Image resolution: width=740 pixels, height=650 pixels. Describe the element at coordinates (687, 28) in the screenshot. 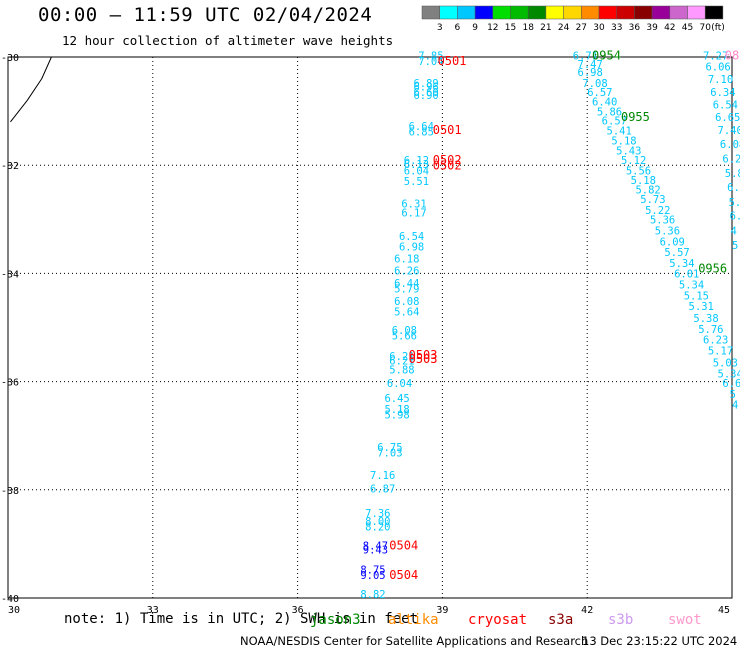

I see `legend-value: 45` at that location.